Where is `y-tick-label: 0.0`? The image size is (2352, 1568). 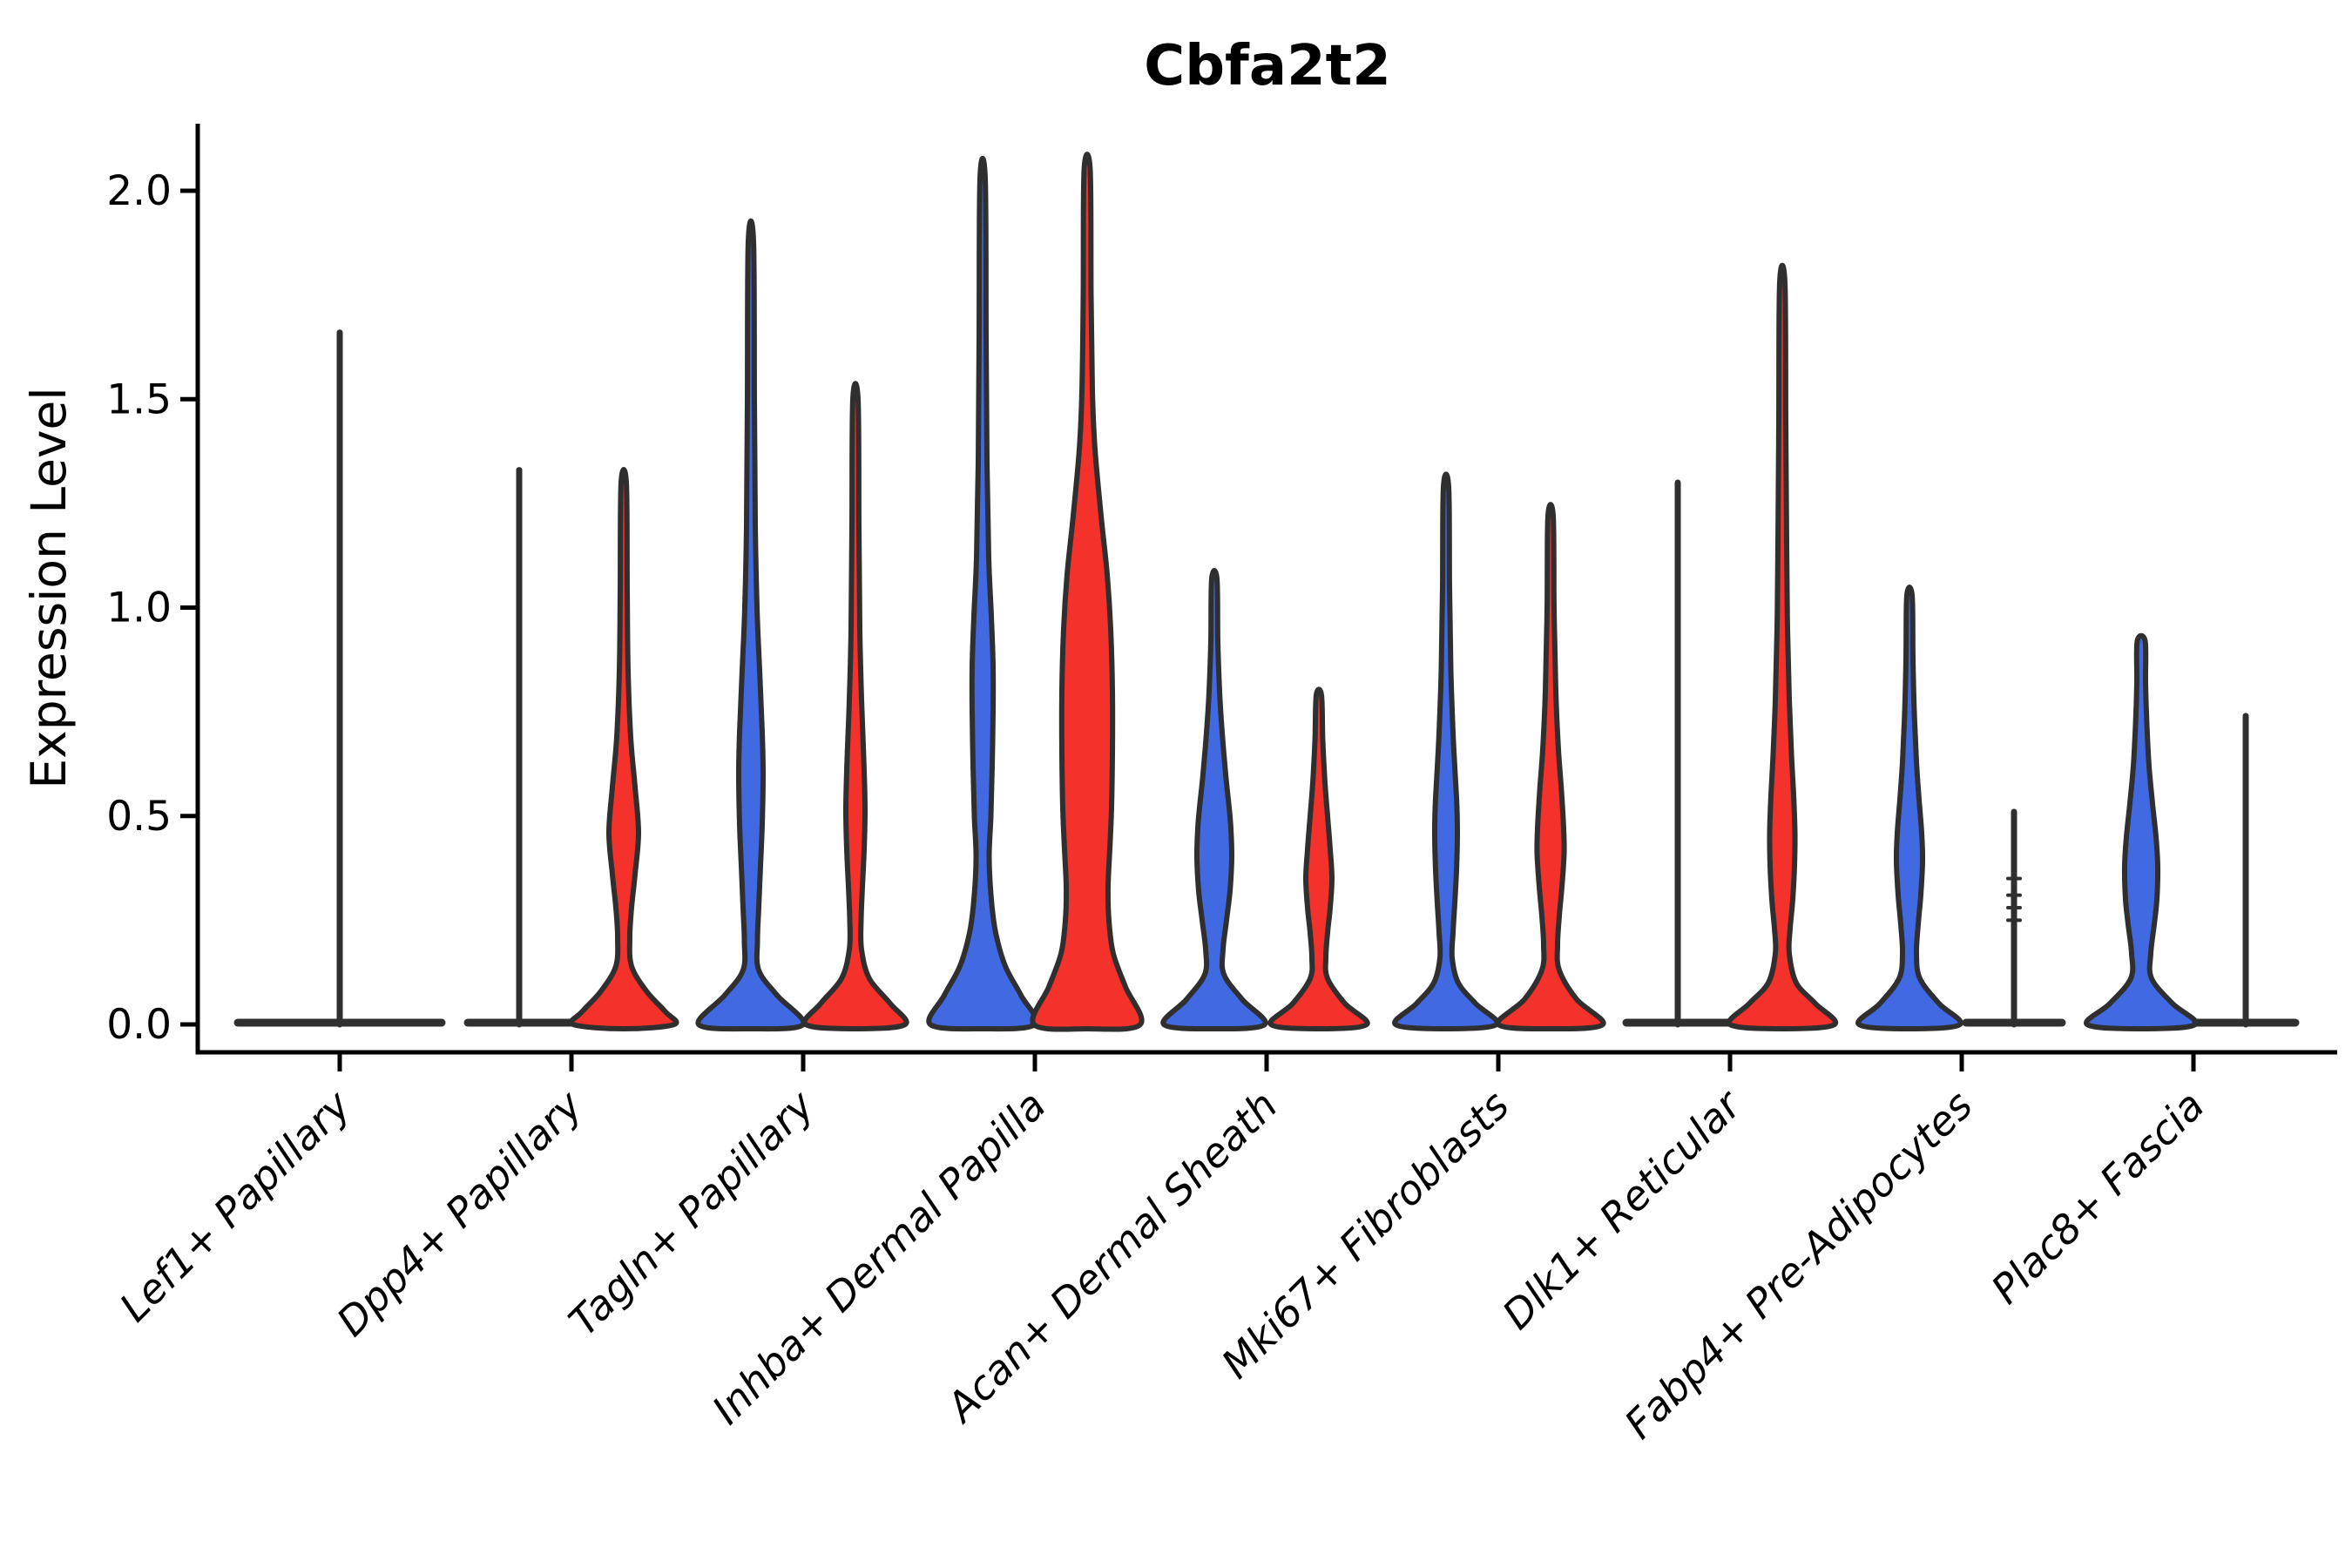
y-tick-label: 0.0 is located at coordinates (139, 1025).